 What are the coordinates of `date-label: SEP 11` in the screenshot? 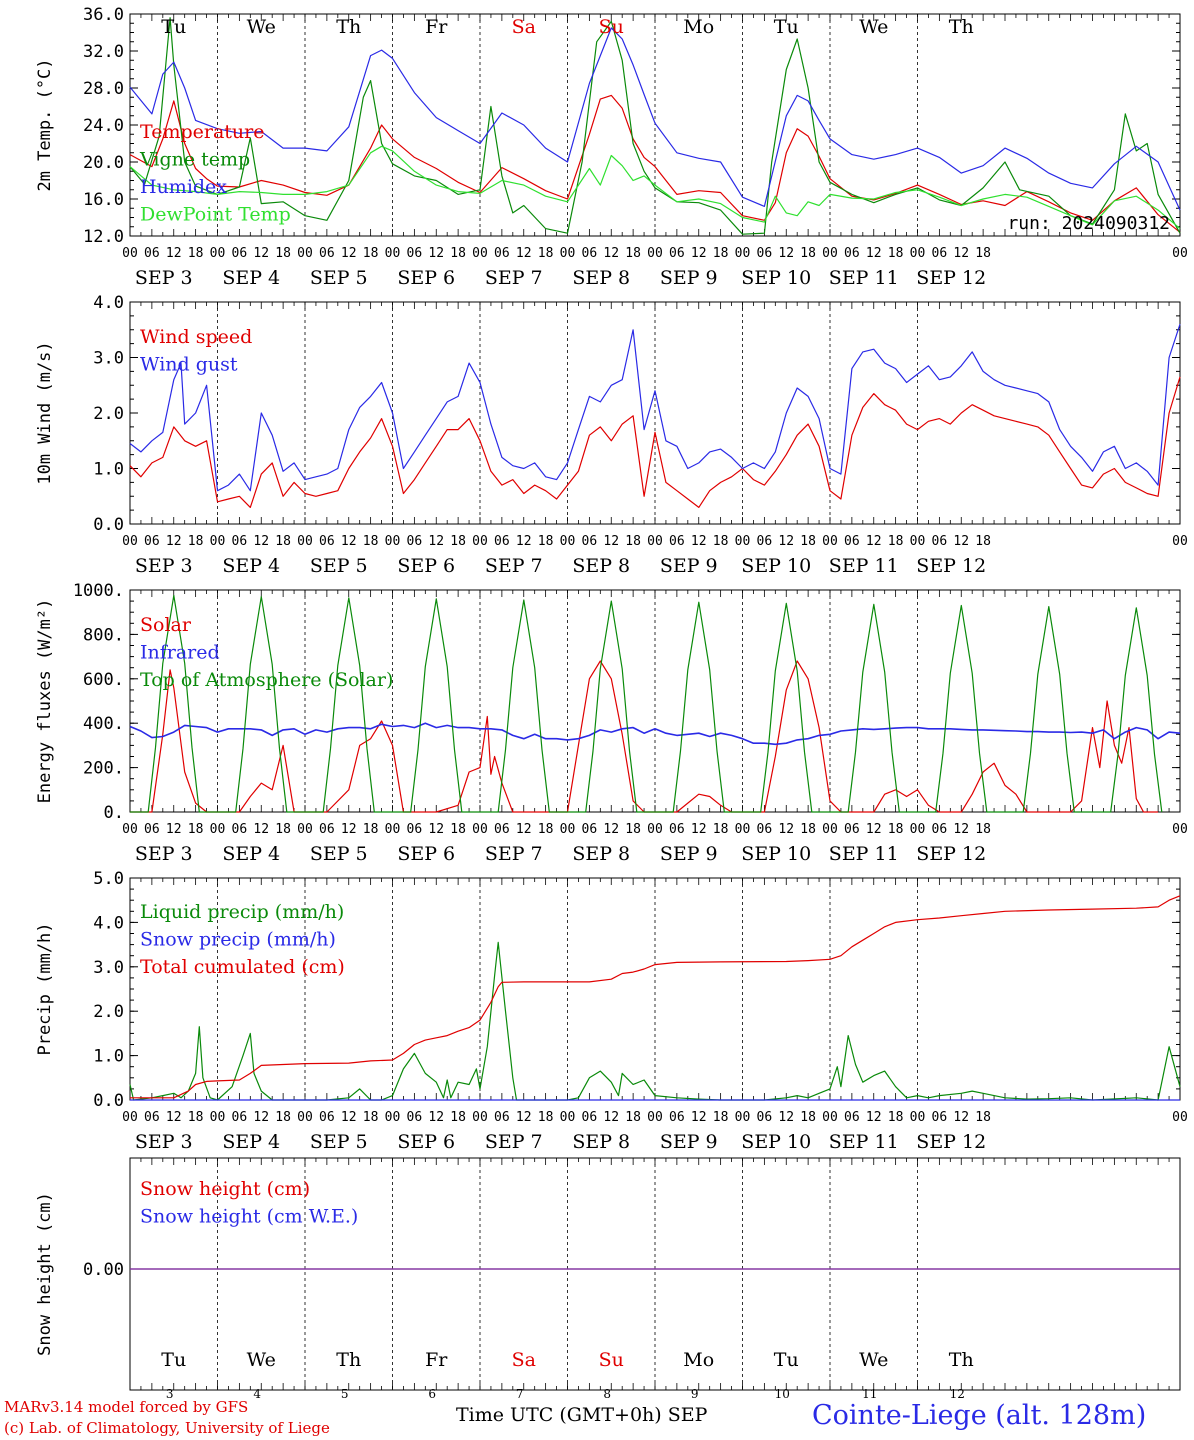 It's located at (864, 566).